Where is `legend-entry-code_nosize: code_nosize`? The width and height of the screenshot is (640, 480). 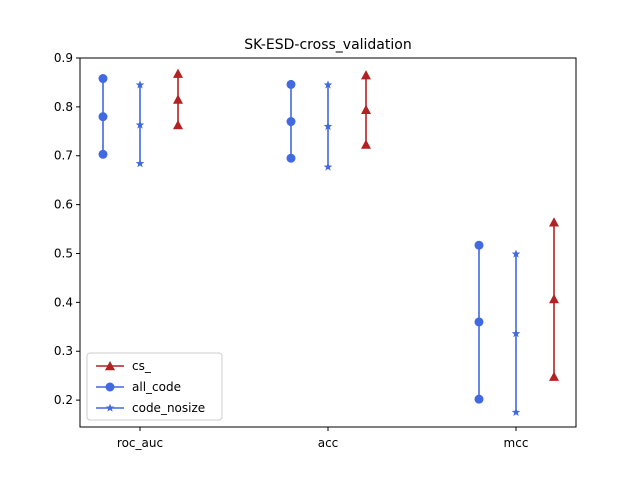
legend-entry-code_nosize: code_nosize is located at coordinates (150, 408).